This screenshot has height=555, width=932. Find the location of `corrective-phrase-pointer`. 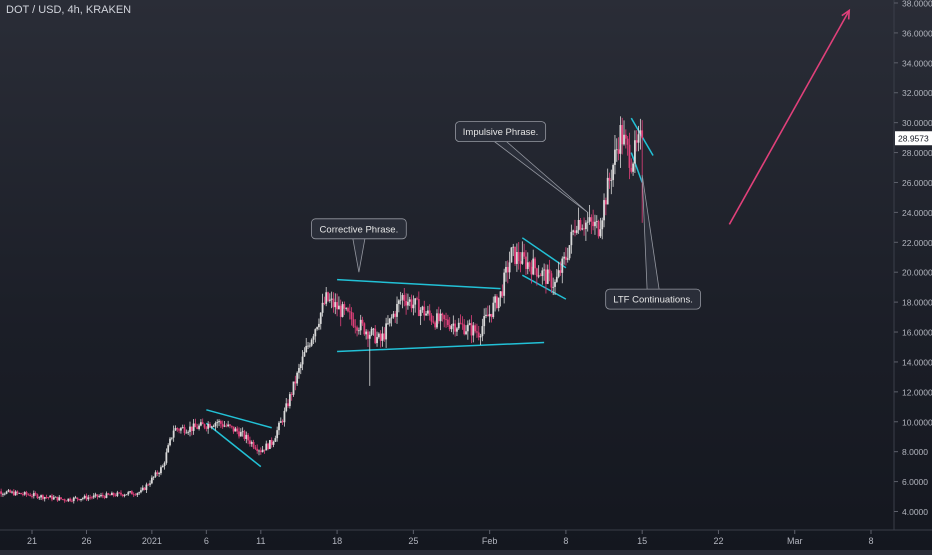

corrective-phrase-pointer is located at coordinates (359, 255).